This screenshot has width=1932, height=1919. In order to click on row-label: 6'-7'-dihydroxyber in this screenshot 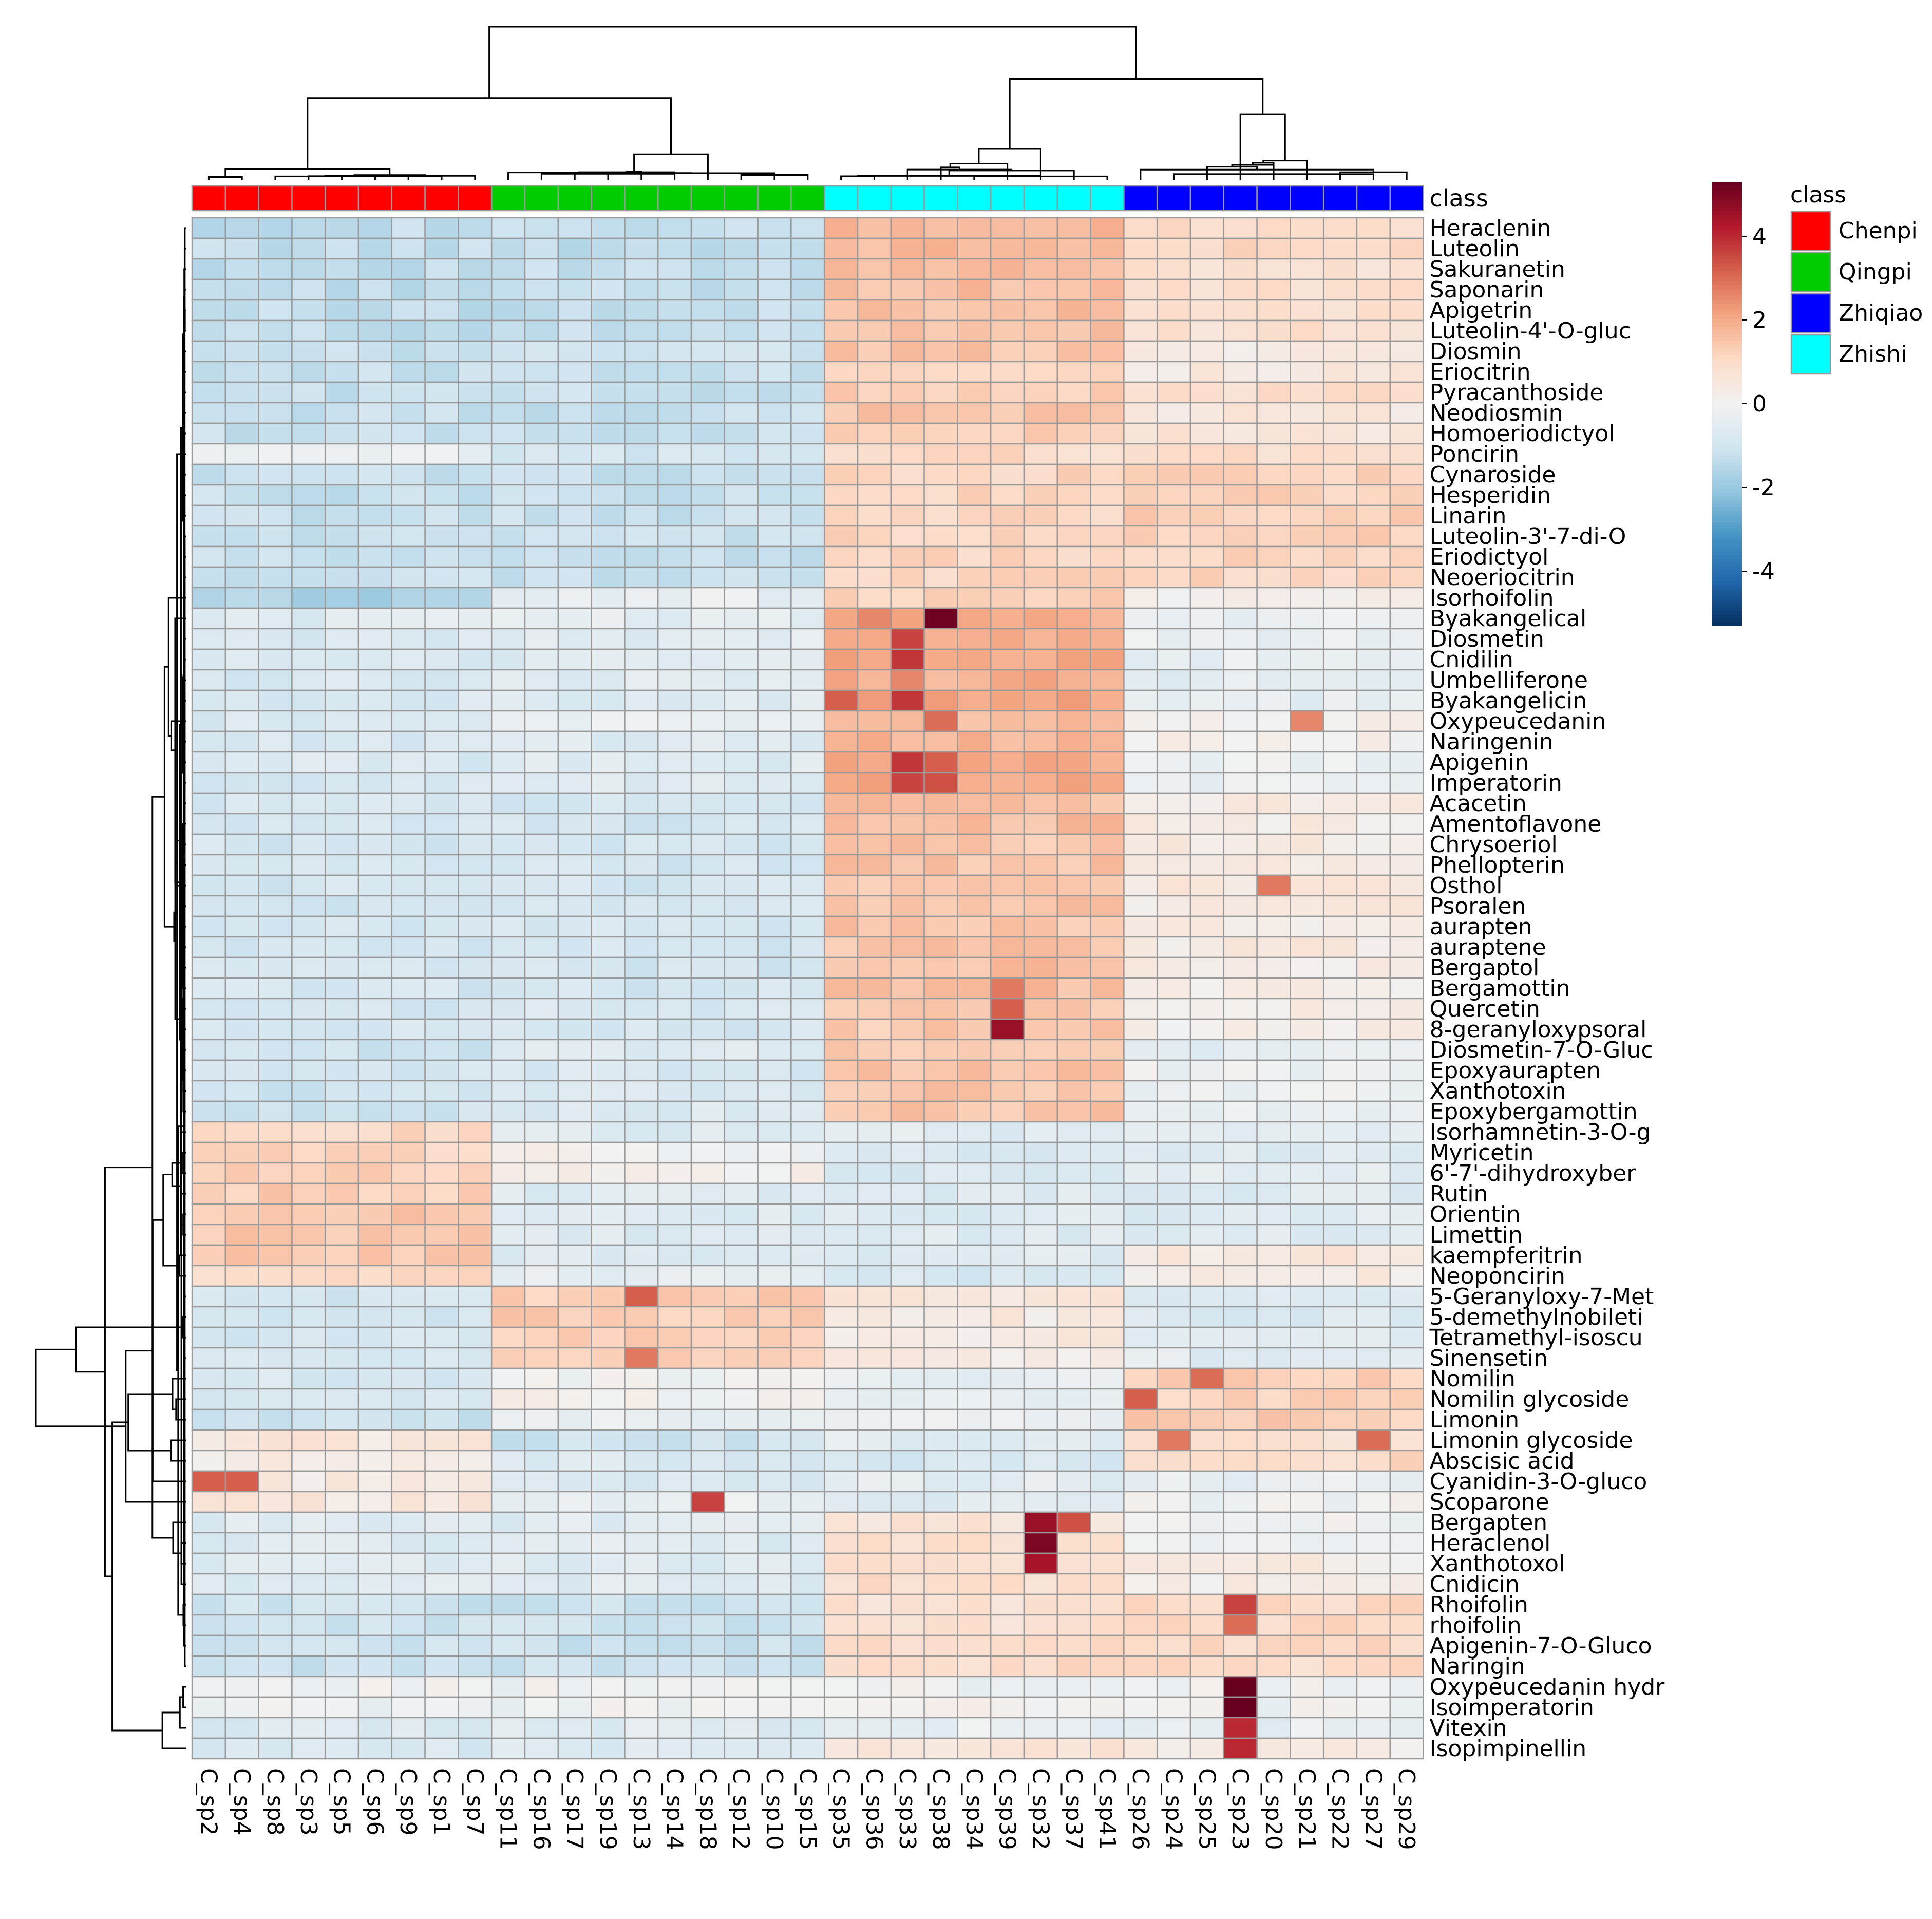, I will do `click(1534, 1174)`.